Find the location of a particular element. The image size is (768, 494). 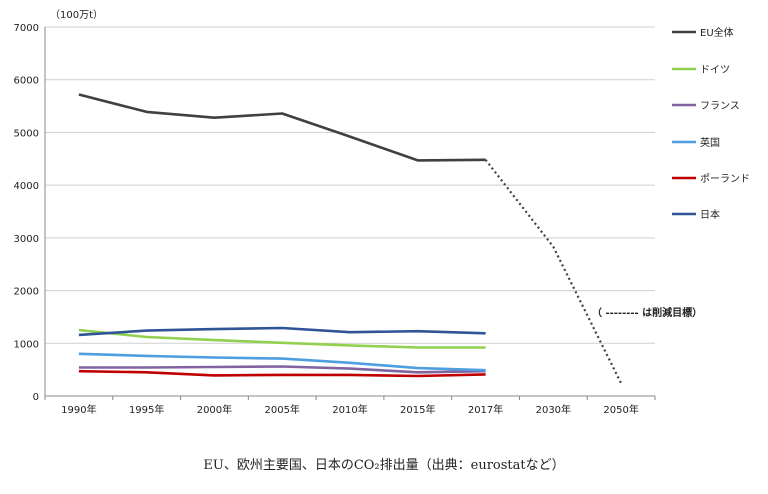

x-tick-label: 1990年 is located at coordinates (78, 409).